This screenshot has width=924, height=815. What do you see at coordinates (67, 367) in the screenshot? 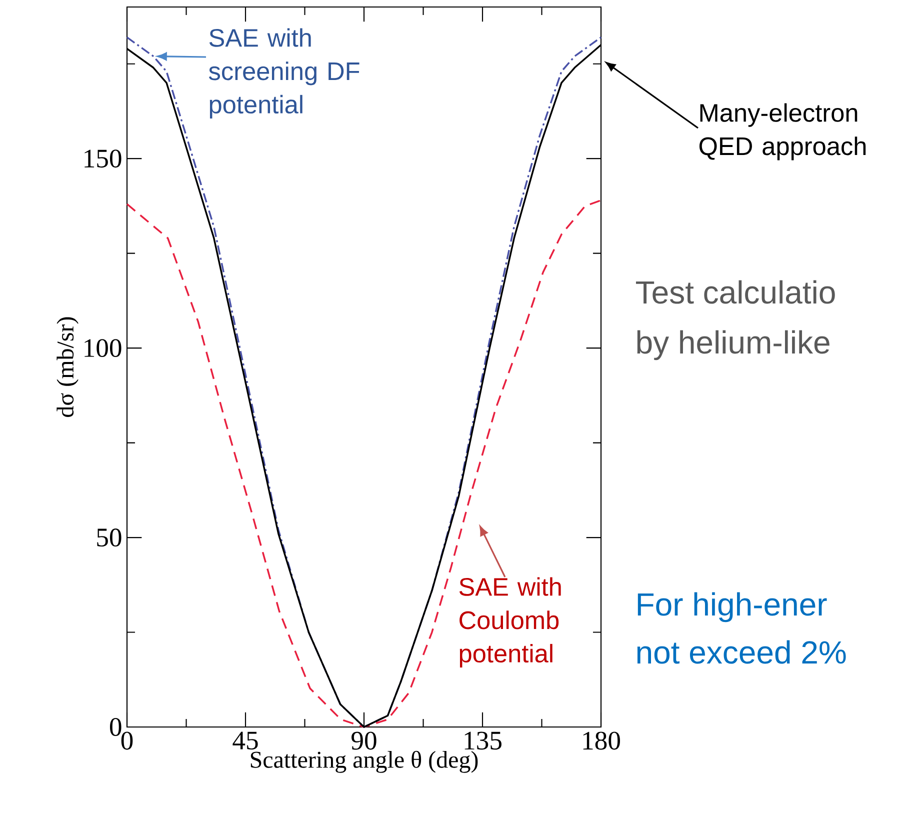
I see `y-axis-title: dσ (mb/sr)` at bounding box center [67, 367].